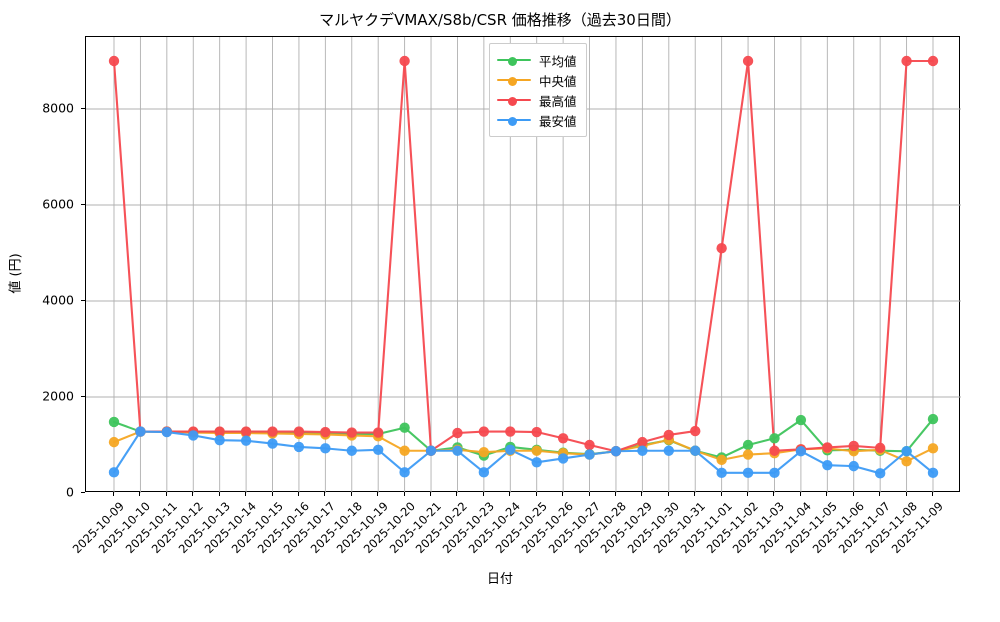  I want to click on legend-label: 平均値, so click(558, 61).